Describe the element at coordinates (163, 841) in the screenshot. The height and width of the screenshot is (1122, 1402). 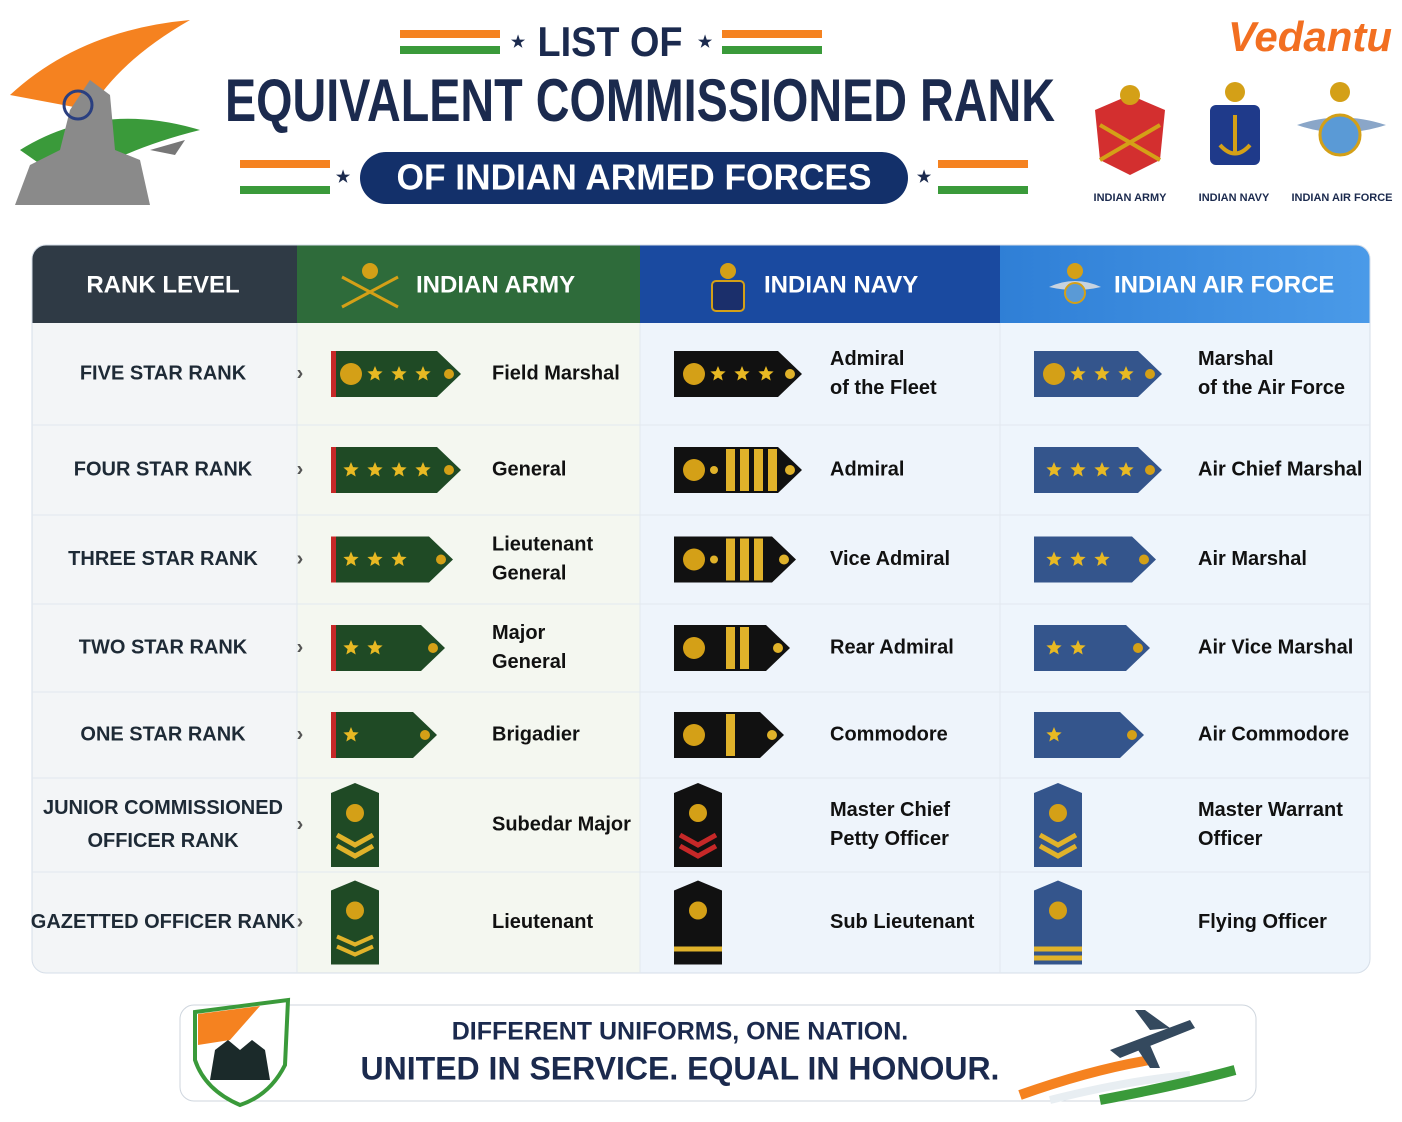
I see `cell-text: OFFICER RANK` at that location.